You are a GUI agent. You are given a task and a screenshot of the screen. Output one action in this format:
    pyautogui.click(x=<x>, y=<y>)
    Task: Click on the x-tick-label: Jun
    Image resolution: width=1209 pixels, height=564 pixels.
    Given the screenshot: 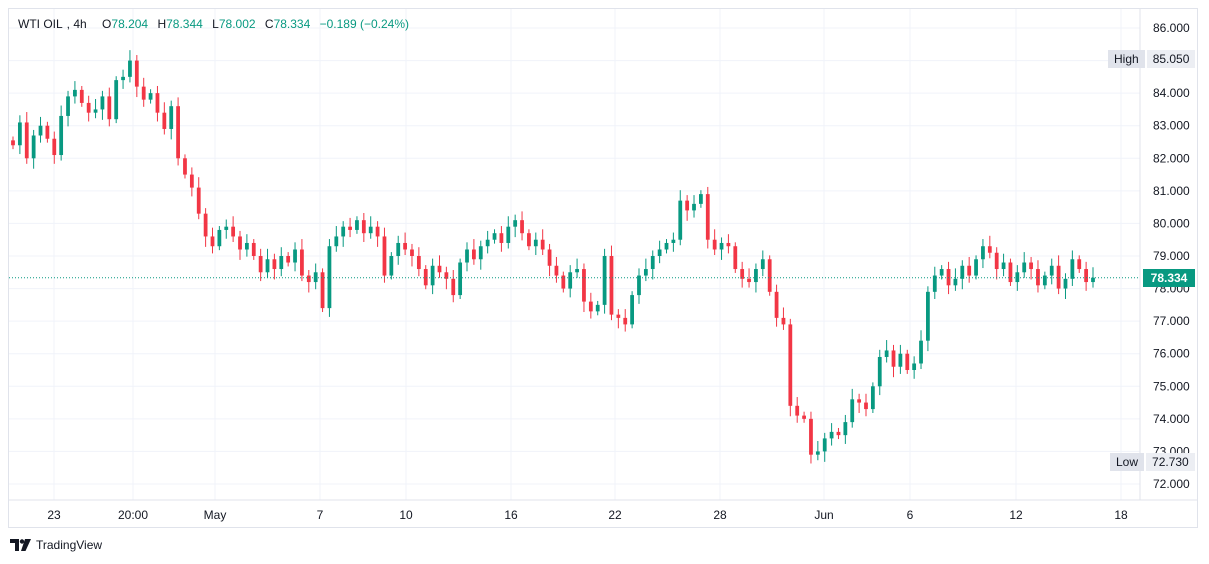 What is the action you would take?
    pyautogui.click(x=823, y=515)
    